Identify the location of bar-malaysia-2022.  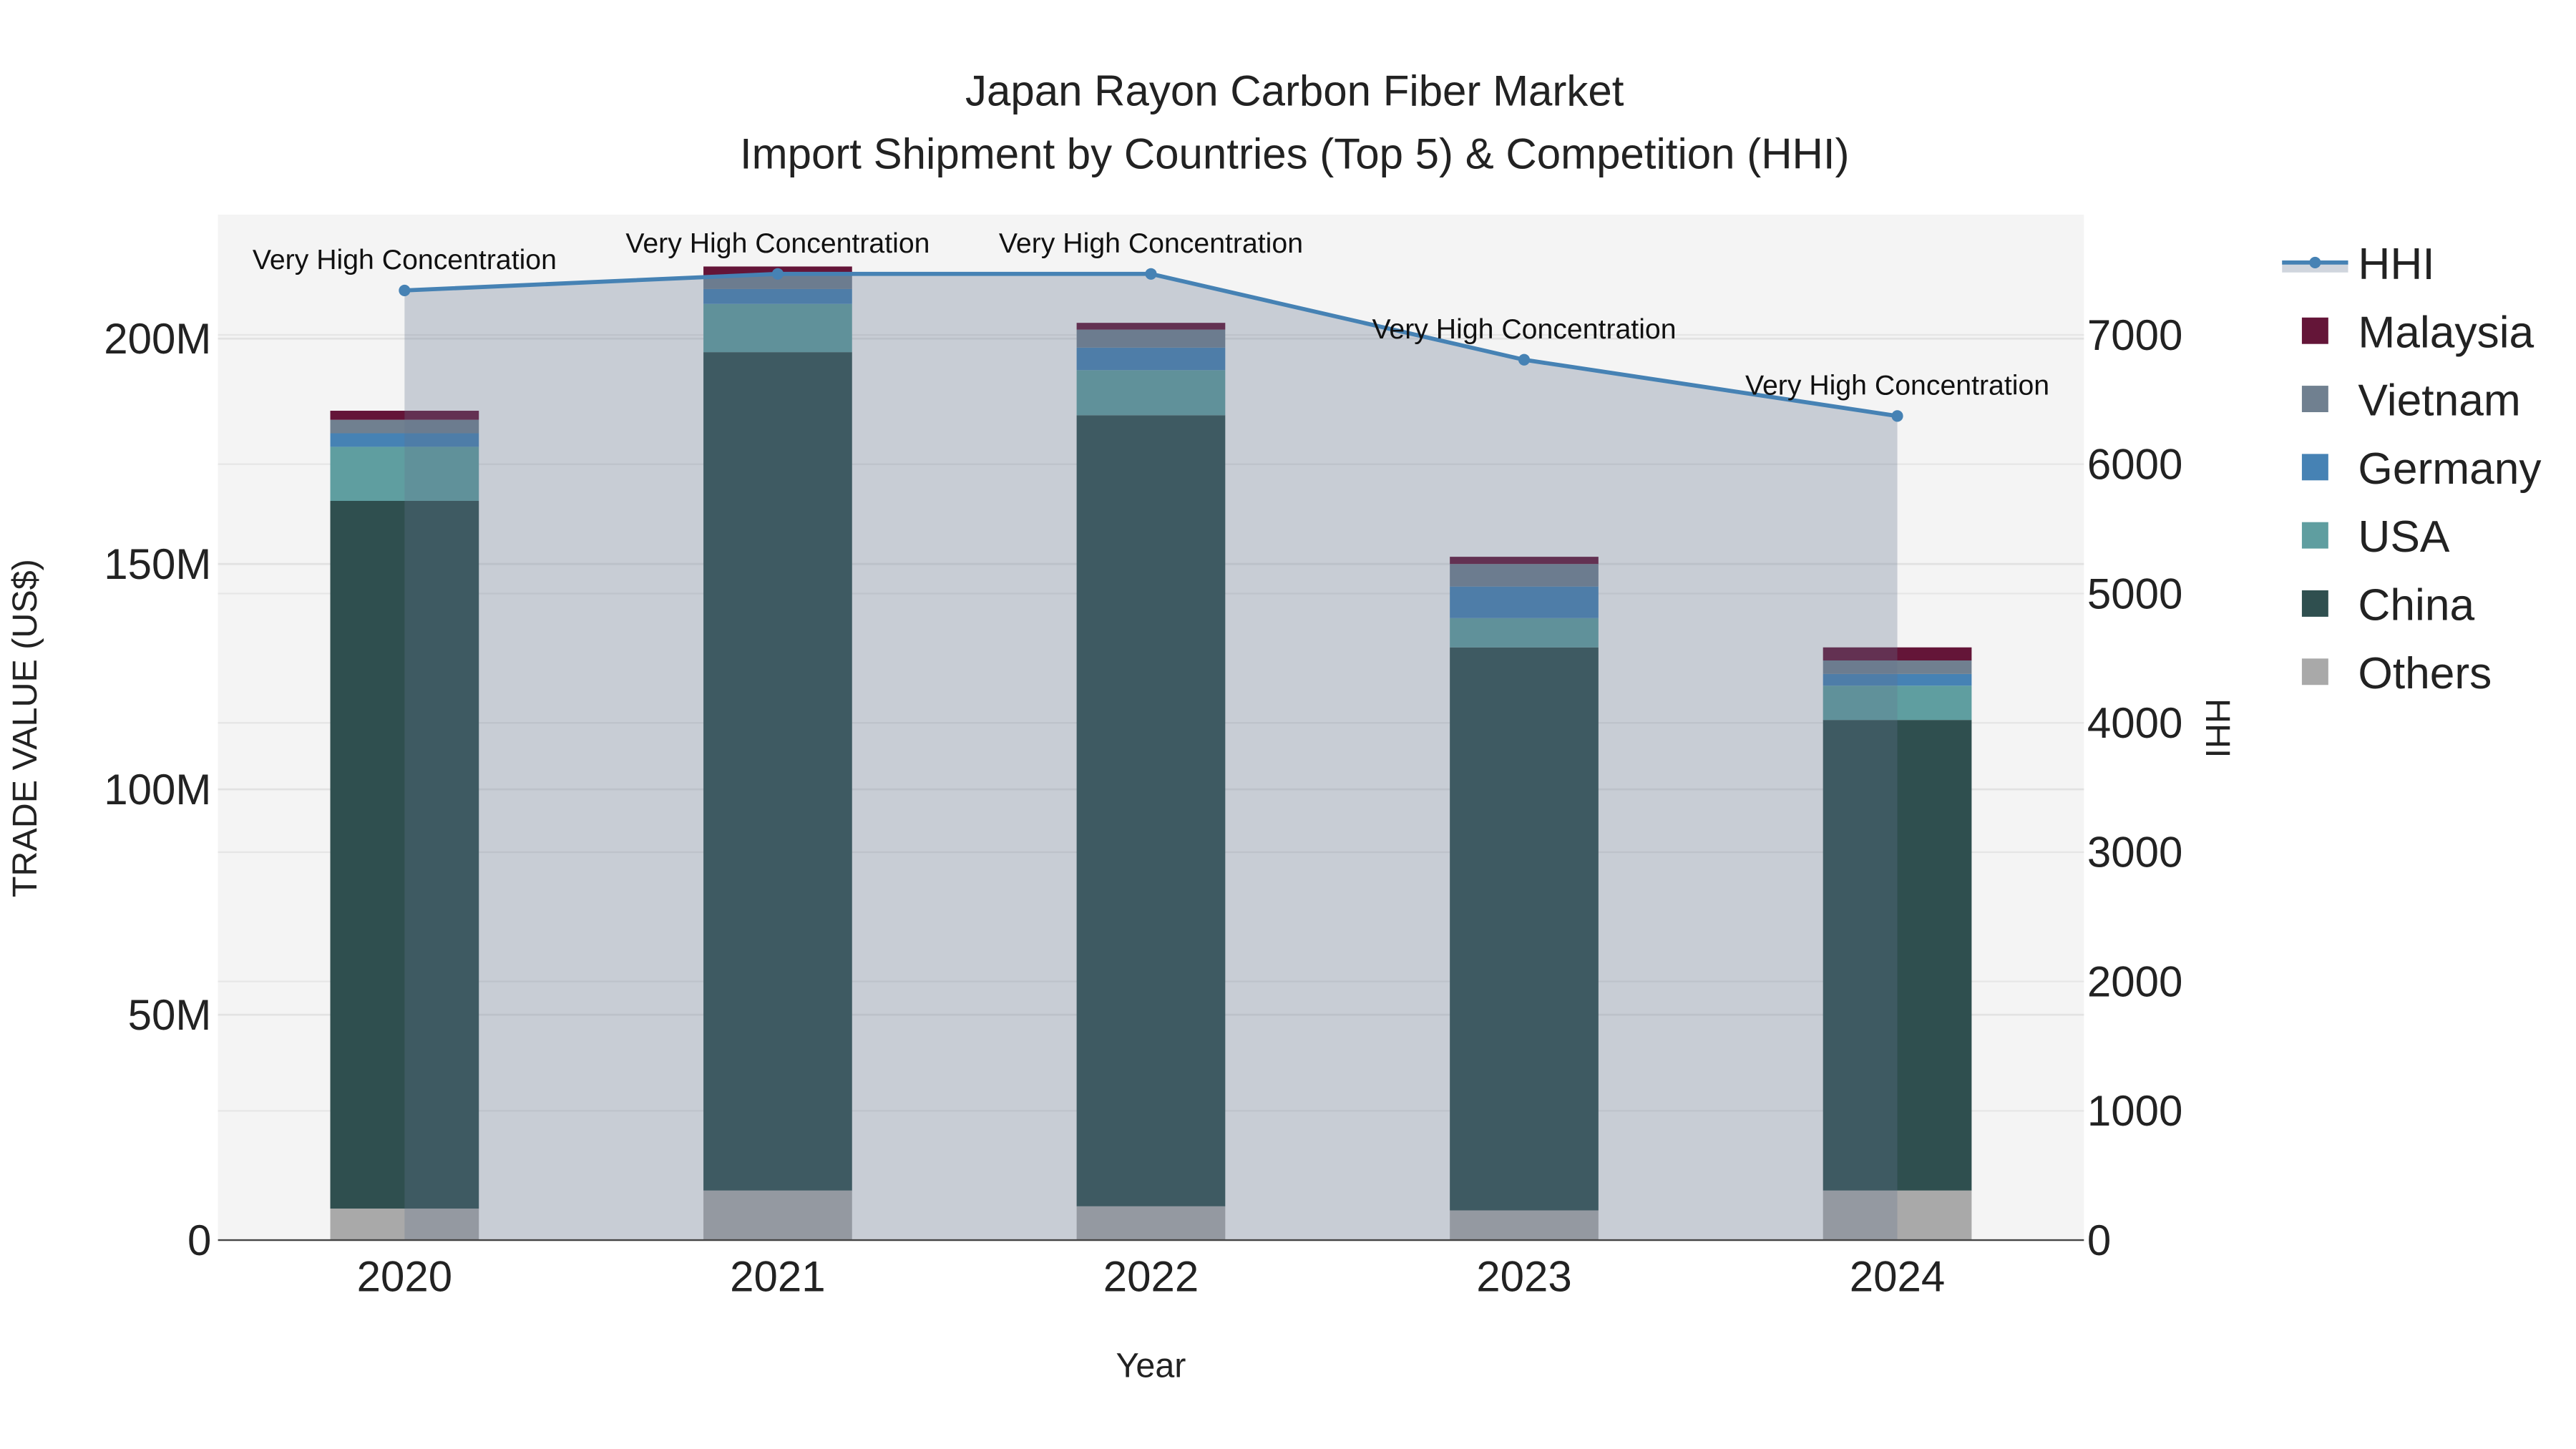
(1151, 326).